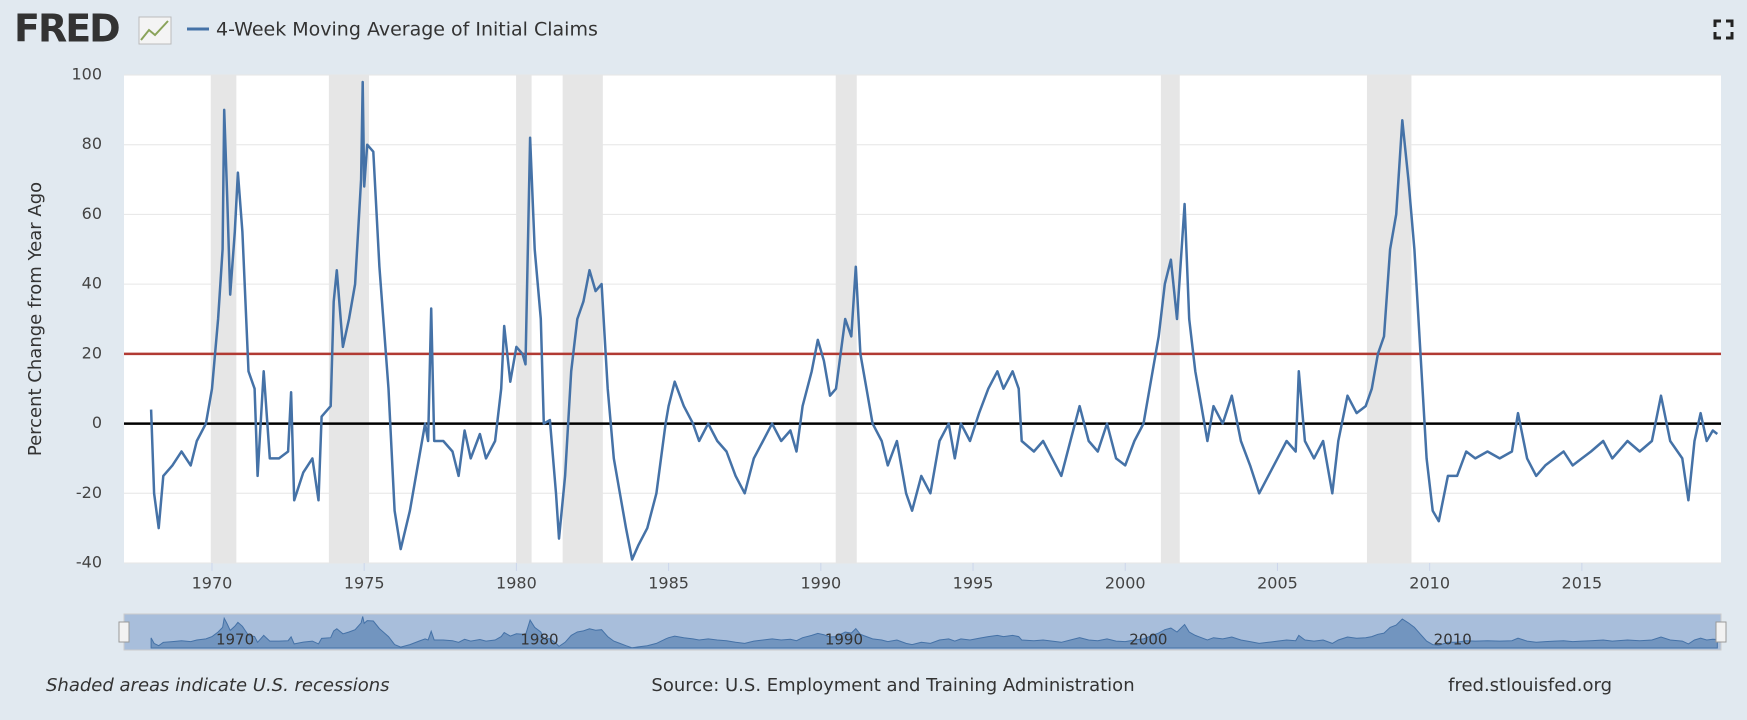  What do you see at coordinates (92, 143) in the screenshot?
I see `y-tick-label: 80` at bounding box center [92, 143].